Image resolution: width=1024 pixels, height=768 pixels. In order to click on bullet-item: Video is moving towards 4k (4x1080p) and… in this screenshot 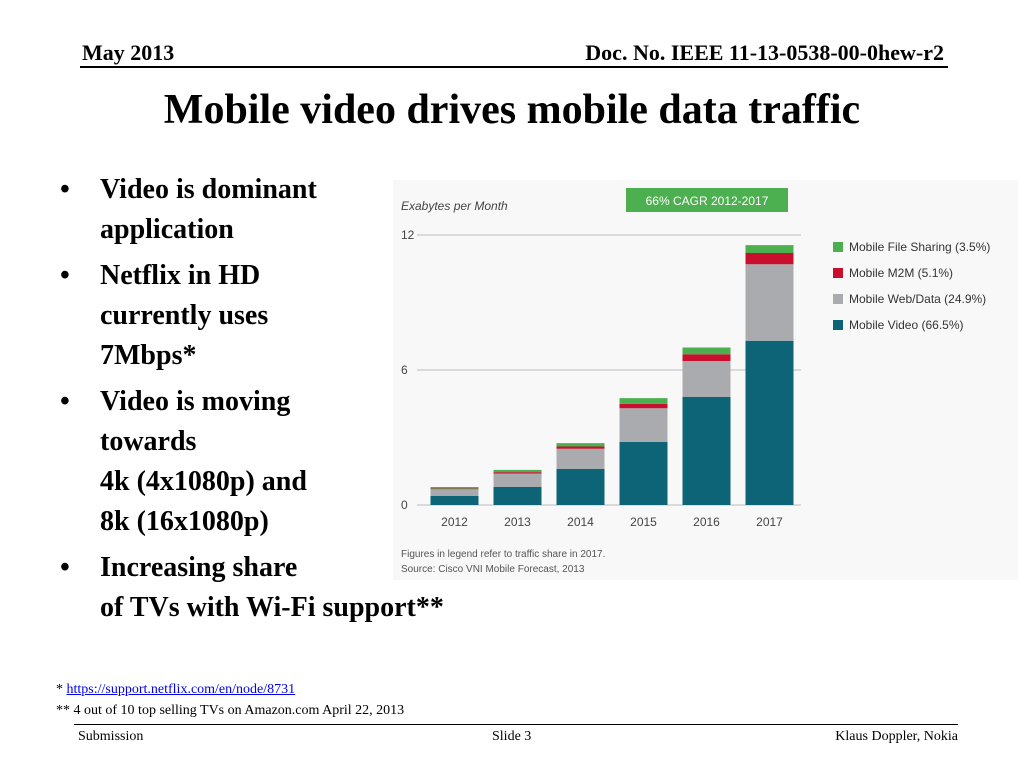, I will do `click(252, 462)`.